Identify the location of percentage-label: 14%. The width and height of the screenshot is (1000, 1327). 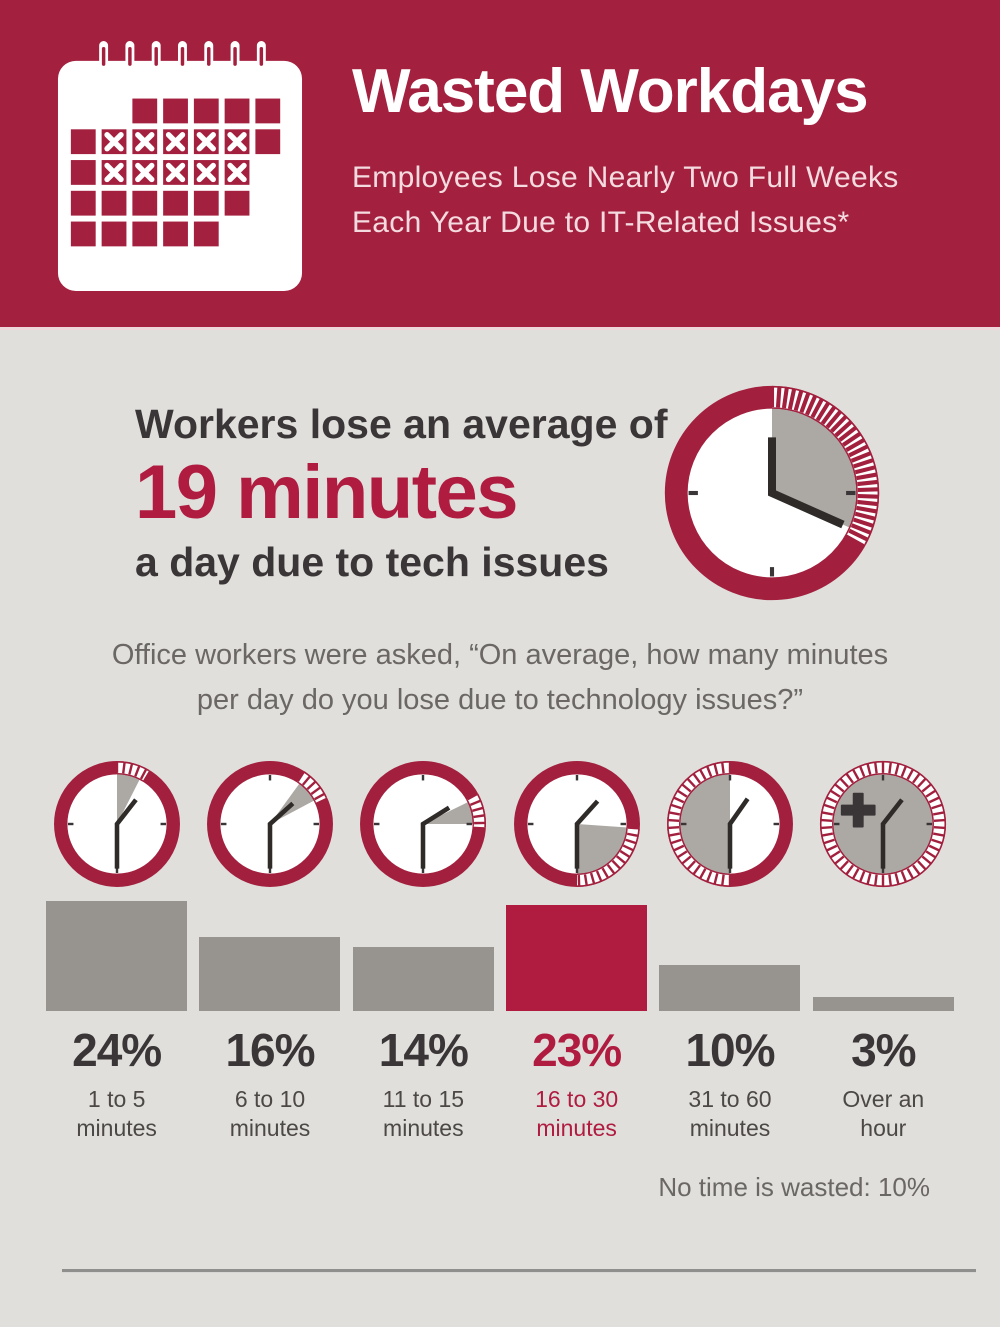
(423, 1050).